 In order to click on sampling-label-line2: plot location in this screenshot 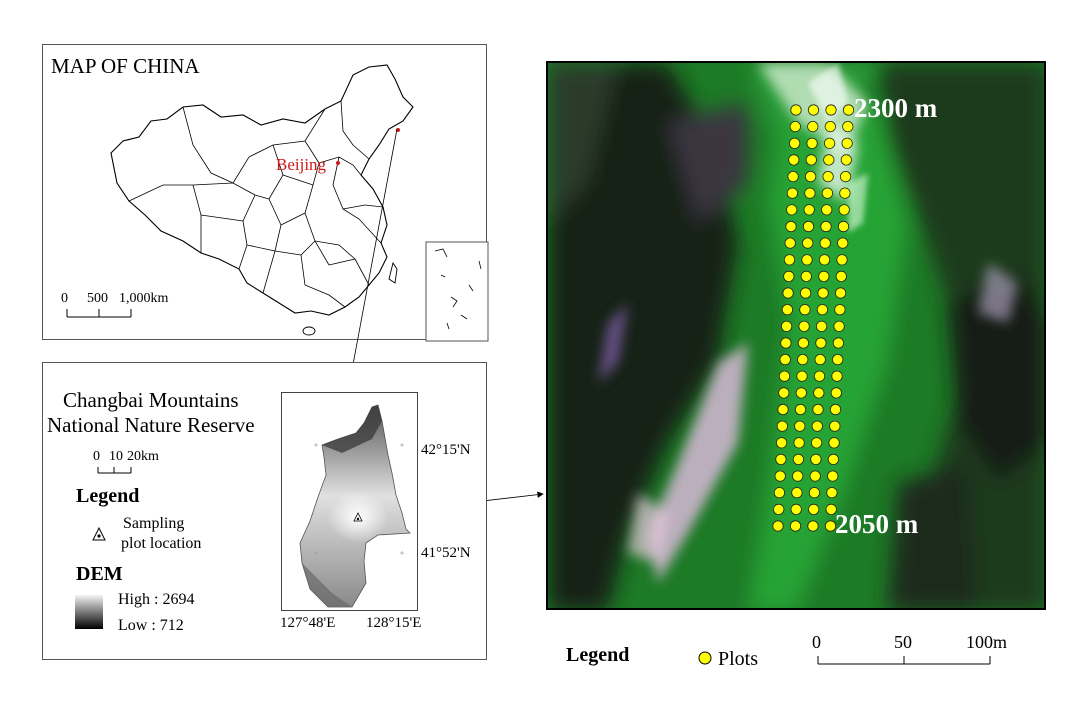, I will do `click(161, 543)`.